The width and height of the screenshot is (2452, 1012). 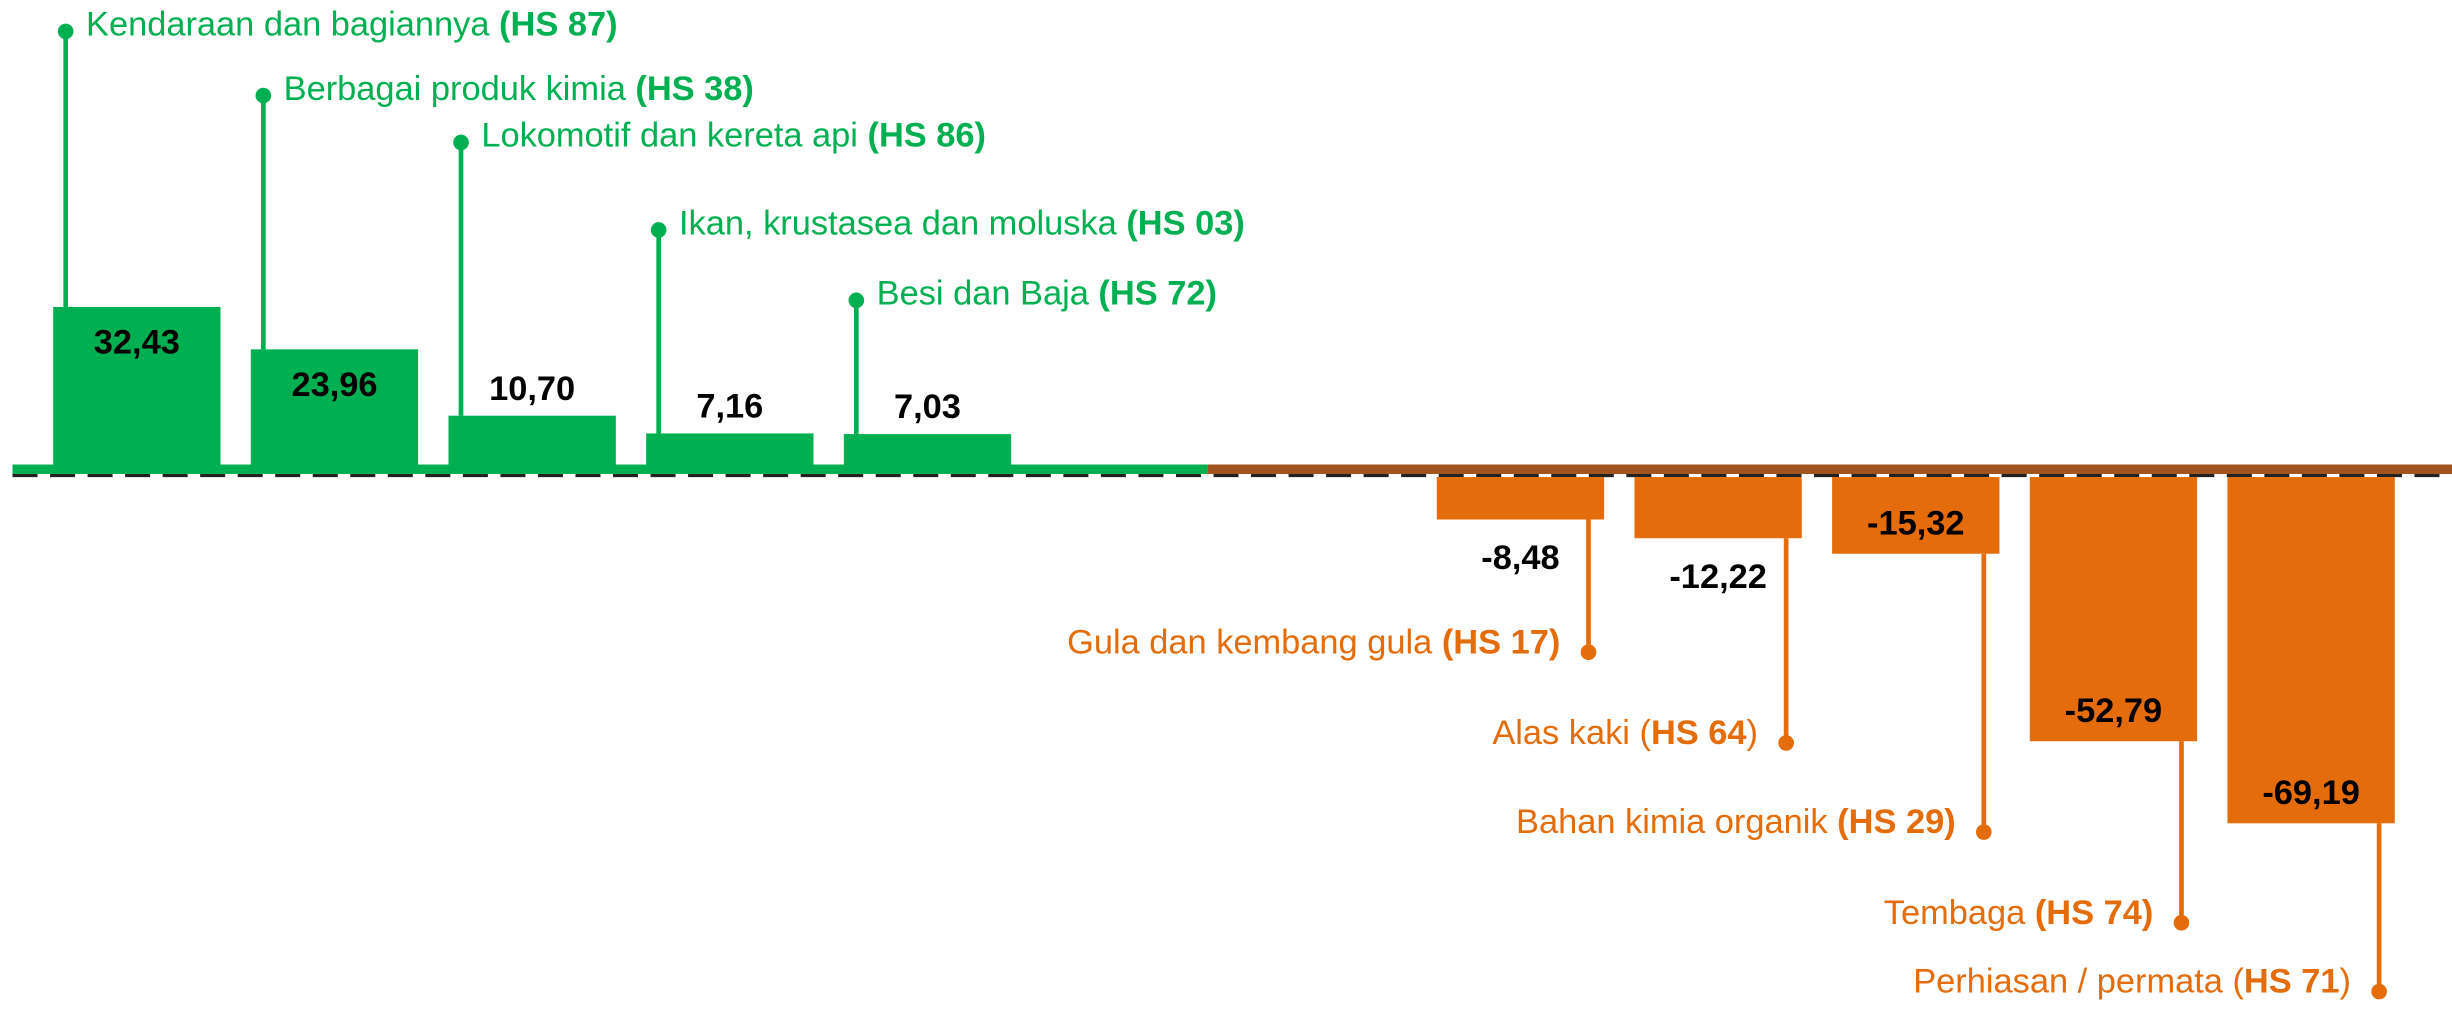 I want to click on value-label: -15,32, so click(x=1916, y=524).